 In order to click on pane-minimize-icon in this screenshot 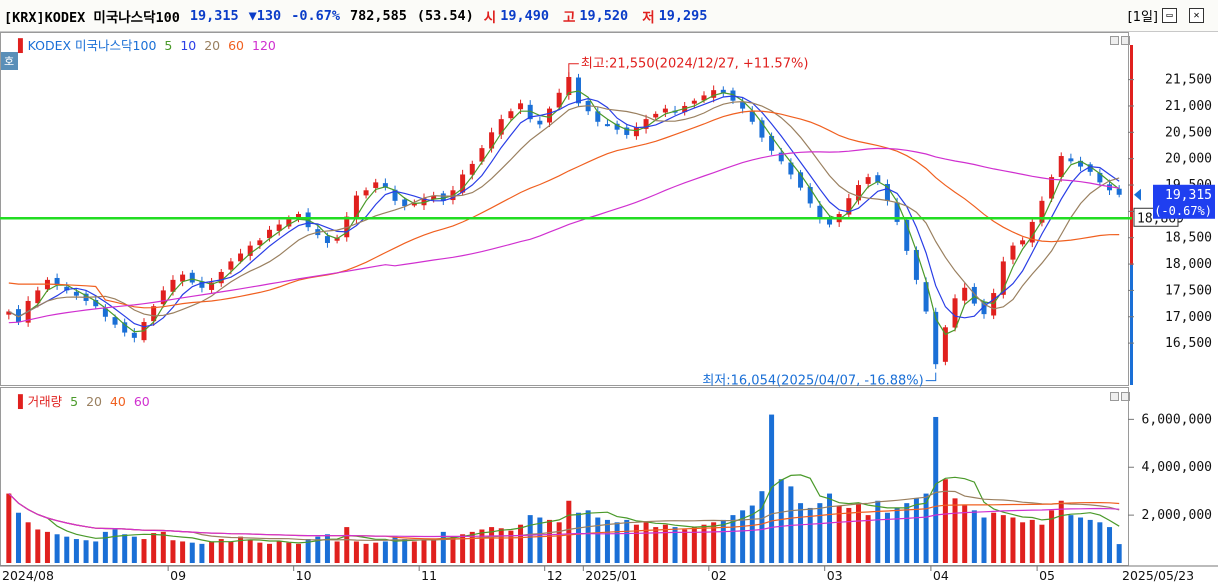, I will do `click(1114, 40)`.